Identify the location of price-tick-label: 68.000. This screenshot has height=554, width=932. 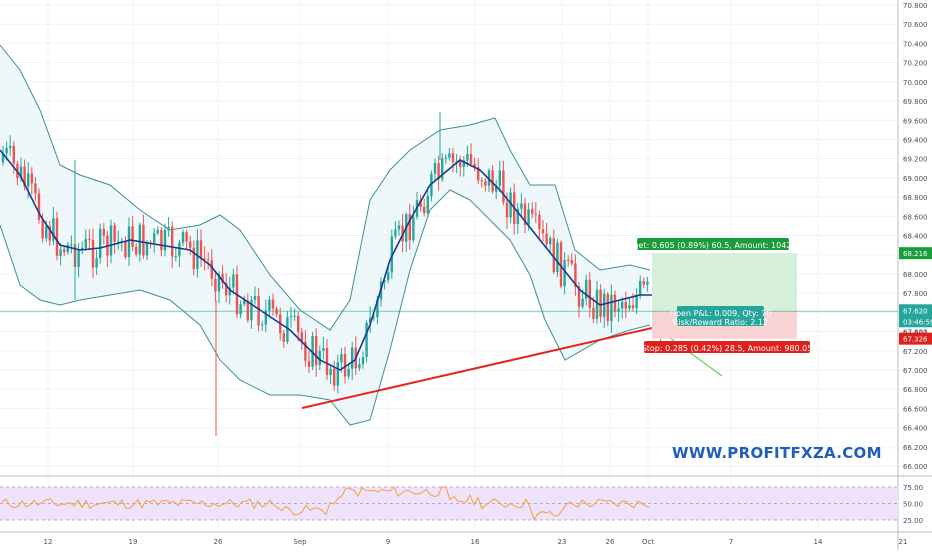
(915, 275).